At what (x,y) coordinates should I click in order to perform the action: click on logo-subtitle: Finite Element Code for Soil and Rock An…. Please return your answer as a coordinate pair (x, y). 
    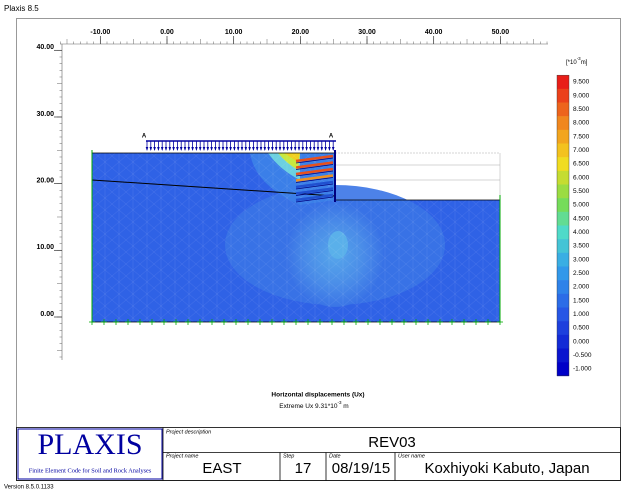
    Looking at the image, I should click on (90, 470).